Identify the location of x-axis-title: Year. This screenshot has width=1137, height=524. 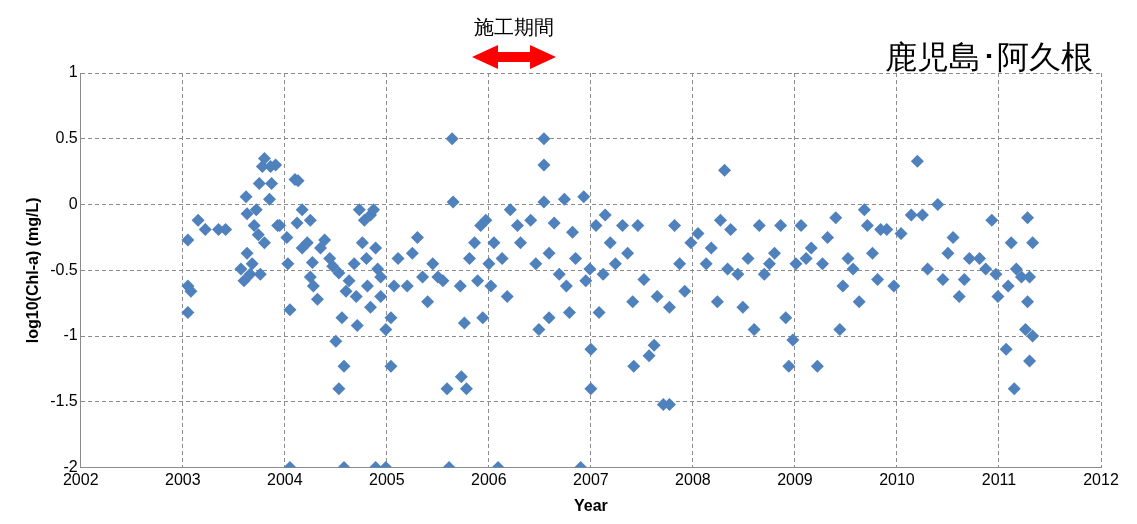
(590, 505).